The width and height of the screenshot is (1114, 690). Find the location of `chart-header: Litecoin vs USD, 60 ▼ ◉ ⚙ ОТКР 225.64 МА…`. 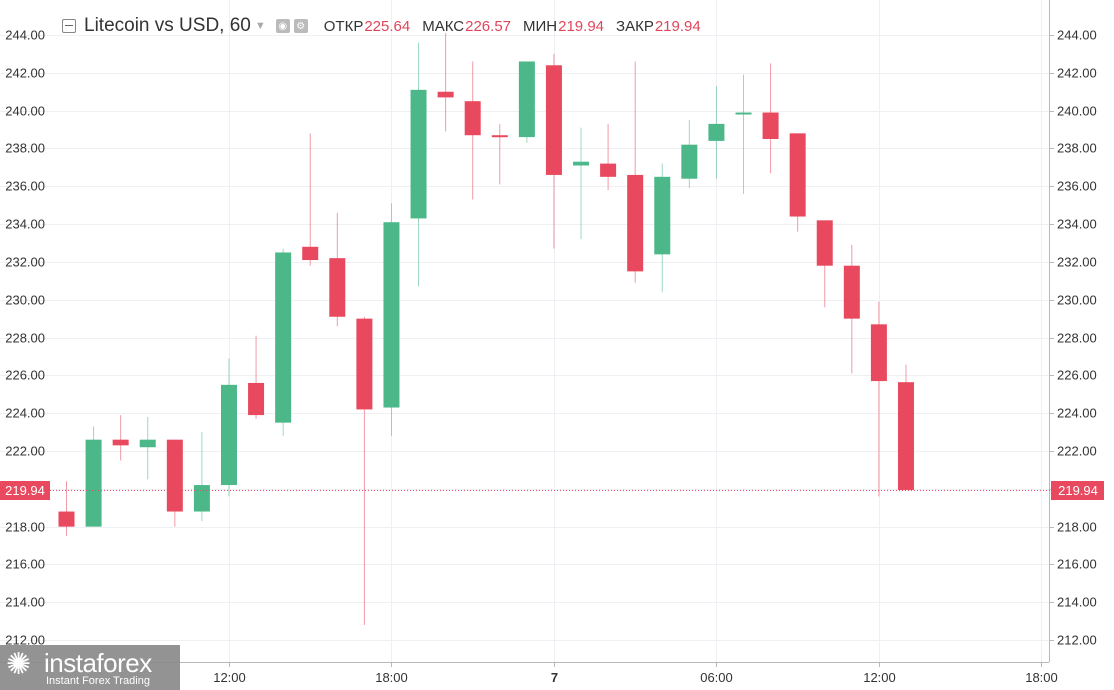

chart-header: Litecoin vs USD, 60 ▼ ◉ ⚙ ОТКР 225.64 МА… is located at coordinates (381, 26).